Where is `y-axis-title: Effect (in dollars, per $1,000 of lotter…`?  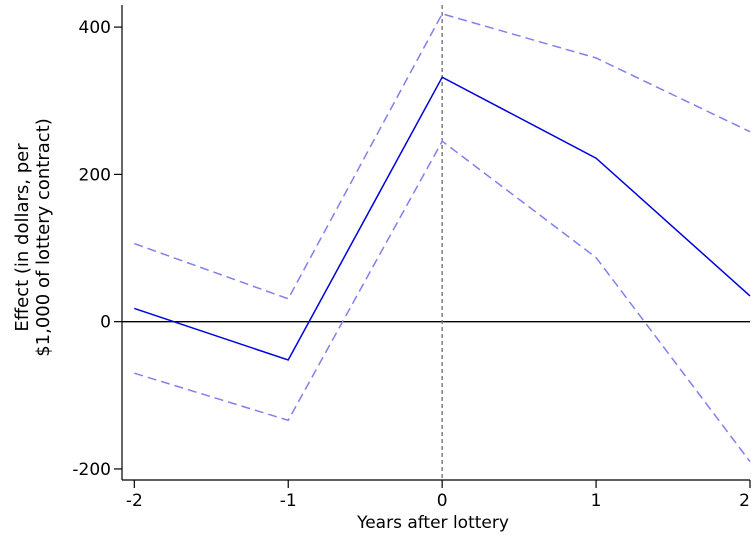
y-axis-title: Effect (in dollars, per $1,000 of lotter… is located at coordinates (33, 237).